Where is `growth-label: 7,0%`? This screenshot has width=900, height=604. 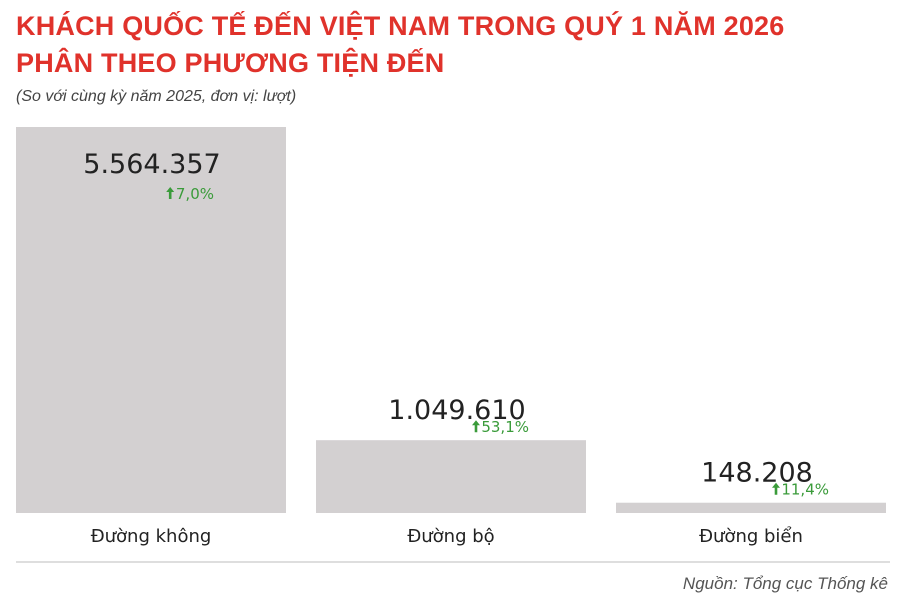
growth-label: 7,0% is located at coordinates (195, 194).